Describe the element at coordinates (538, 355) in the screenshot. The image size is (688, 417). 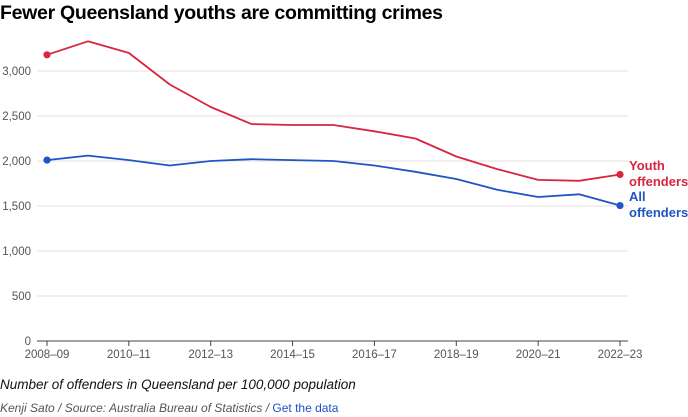
I see `x-tick-label: 2020–21` at that location.